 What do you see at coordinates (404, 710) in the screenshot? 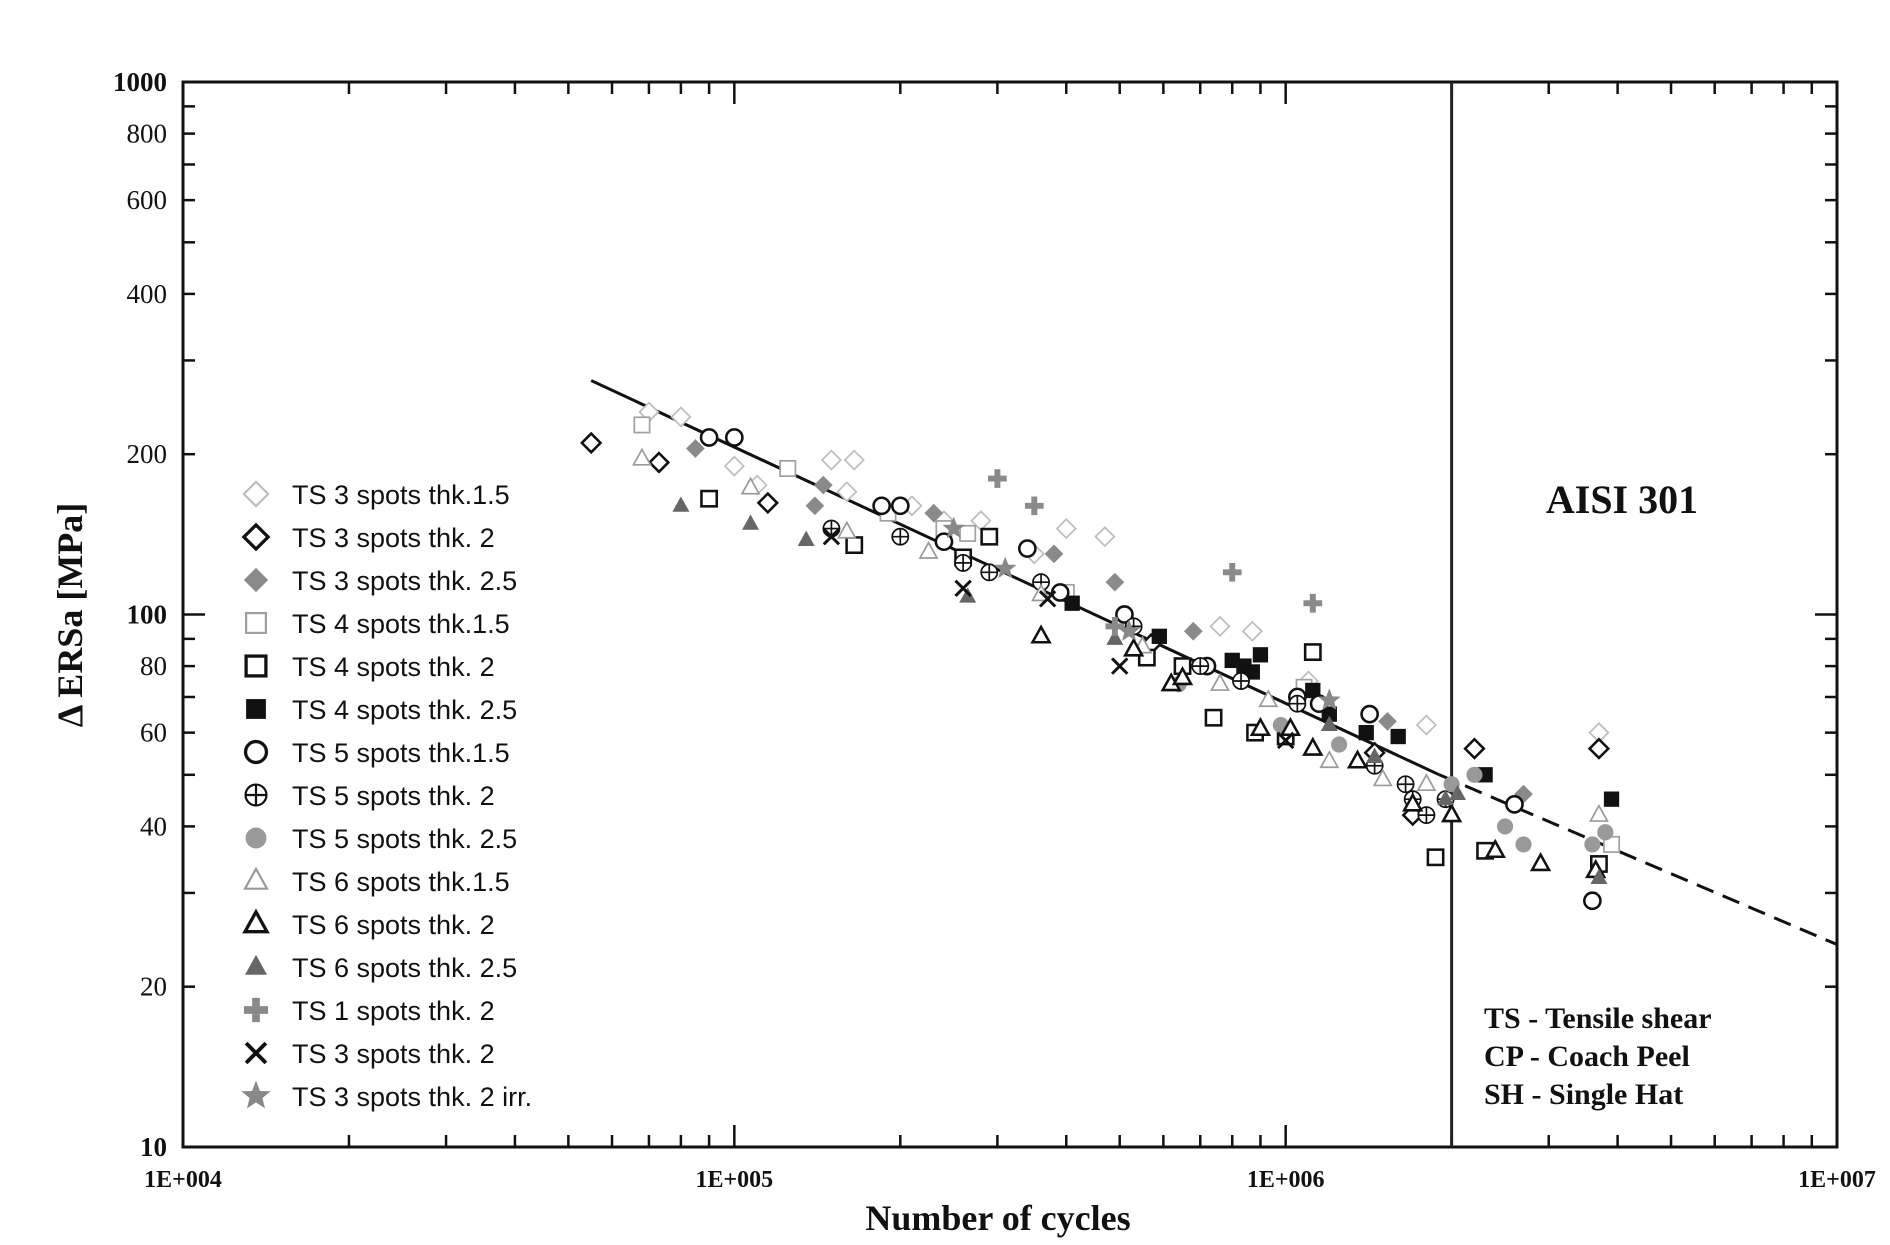
I see `legend-label: TS 4 spots thk. 2.5` at bounding box center [404, 710].